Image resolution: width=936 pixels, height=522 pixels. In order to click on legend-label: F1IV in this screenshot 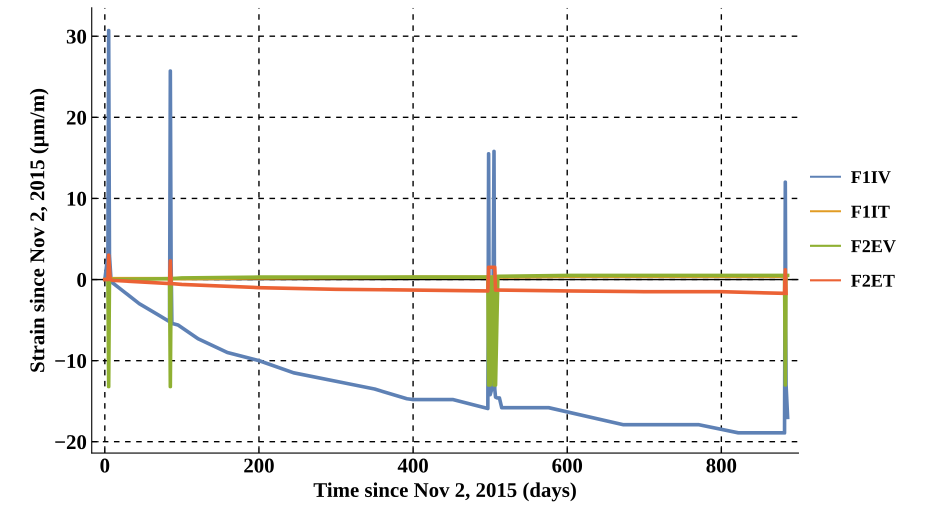, I will do `click(871, 177)`.